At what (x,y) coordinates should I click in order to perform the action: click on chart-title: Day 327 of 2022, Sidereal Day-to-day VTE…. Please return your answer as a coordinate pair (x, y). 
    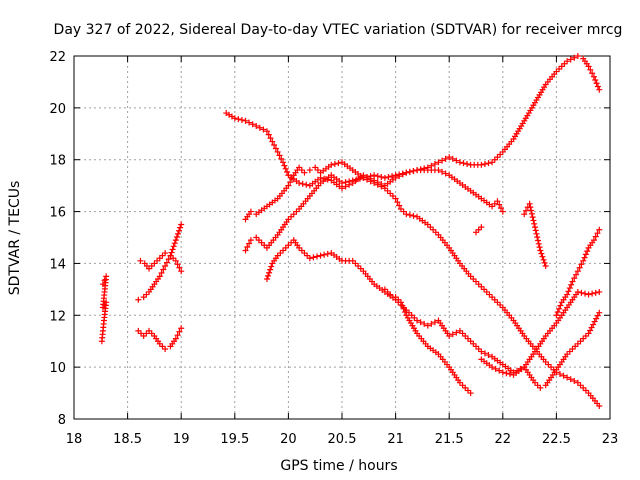
    Looking at the image, I should click on (338, 30).